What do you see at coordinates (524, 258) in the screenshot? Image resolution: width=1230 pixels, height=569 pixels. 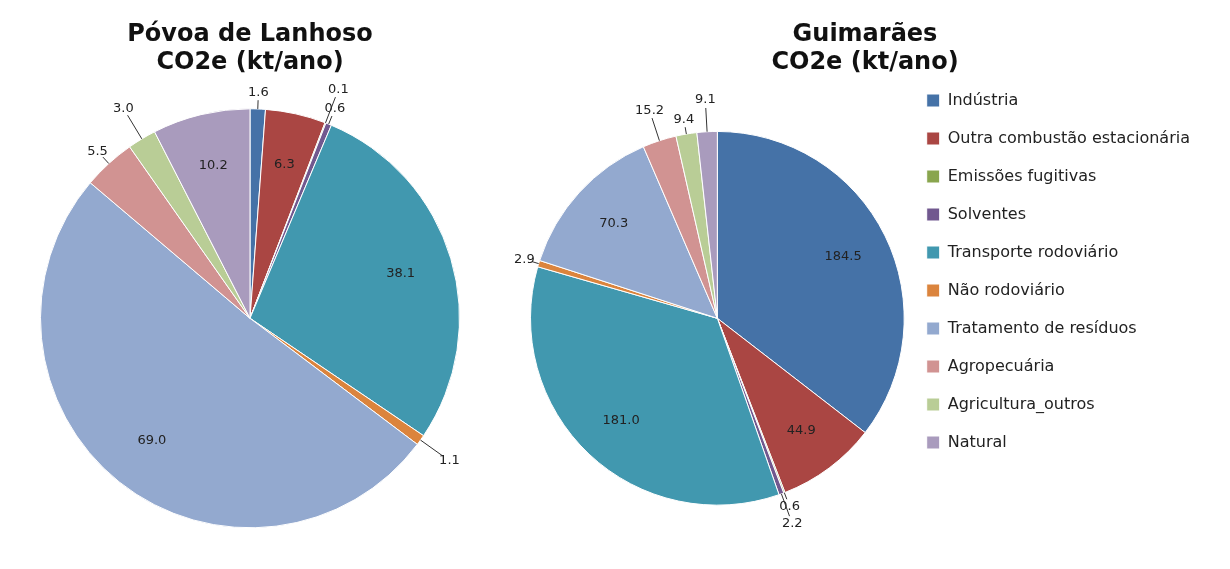 I see `data-label: 2.9` at bounding box center [524, 258].